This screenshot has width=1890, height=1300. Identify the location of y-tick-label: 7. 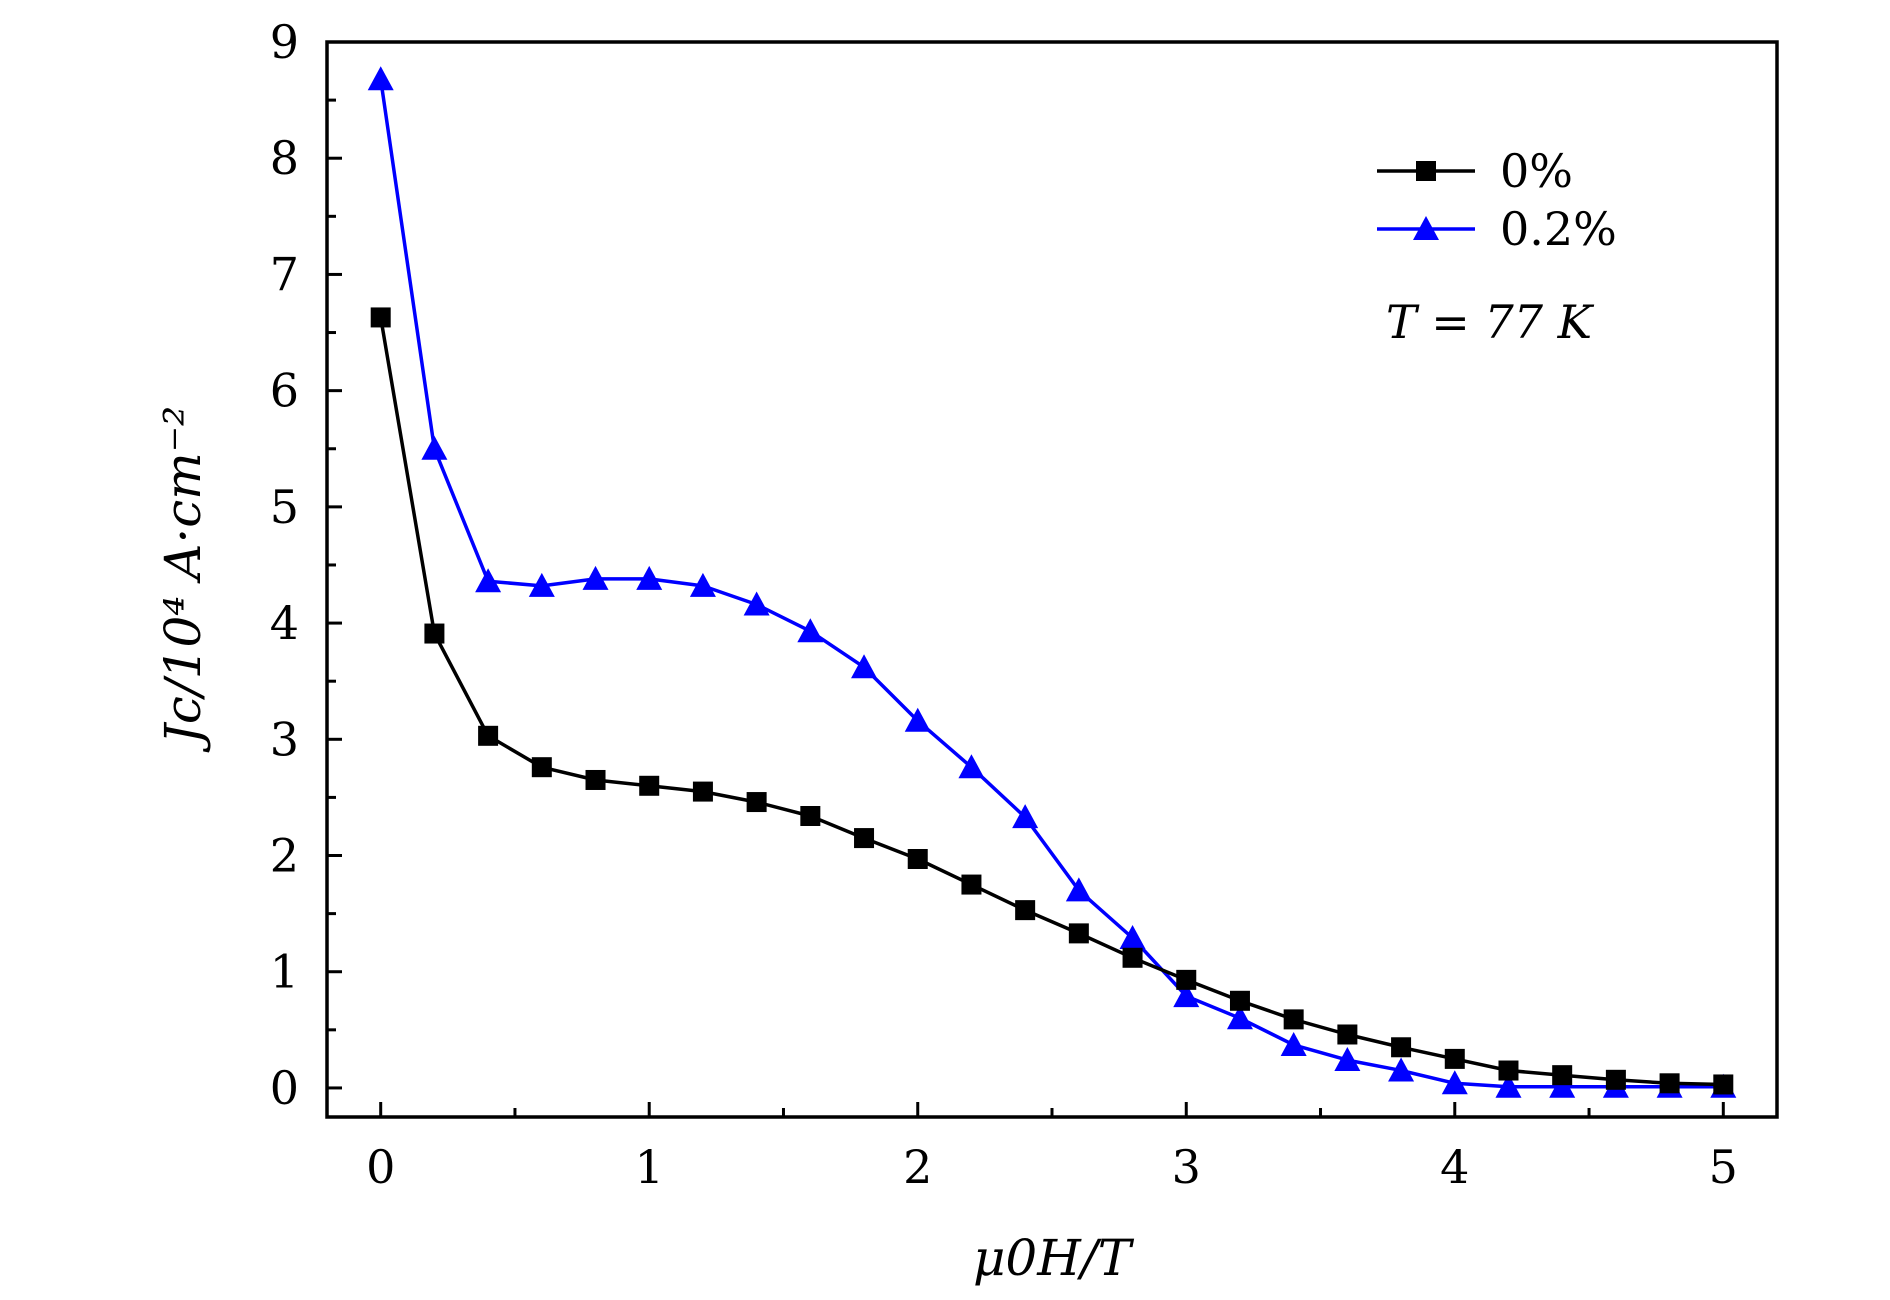
(284, 274).